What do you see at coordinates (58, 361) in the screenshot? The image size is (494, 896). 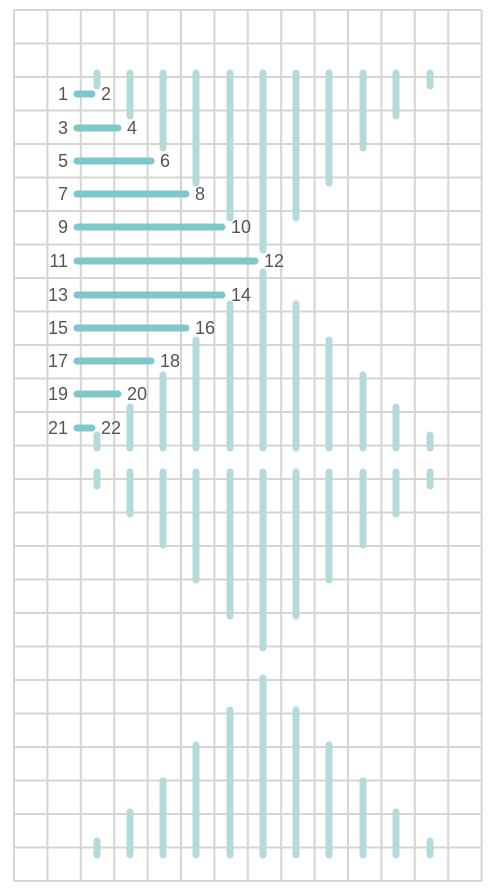 I see `stitch-start-label: 17` at bounding box center [58, 361].